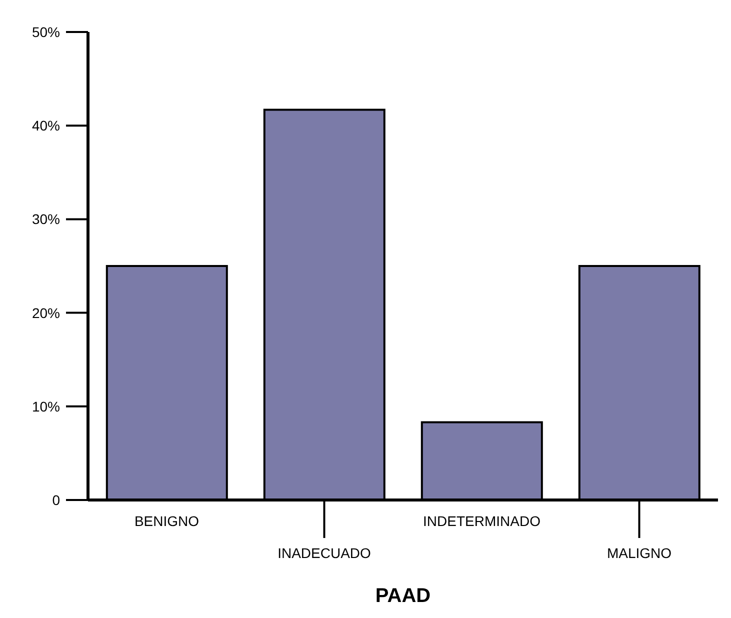 Image resolution: width=731 pixels, height=618 pixels. Describe the element at coordinates (403, 596) in the screenshot. I see `x-axis-title: PAAD` at that location.